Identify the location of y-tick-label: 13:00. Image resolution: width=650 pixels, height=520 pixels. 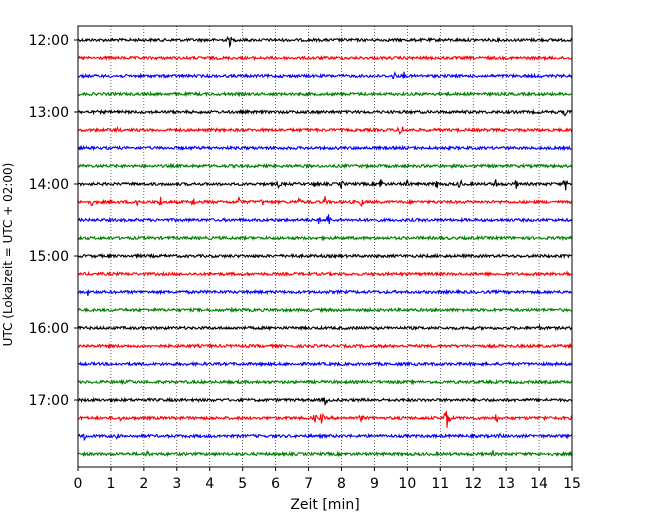
(49, 113).